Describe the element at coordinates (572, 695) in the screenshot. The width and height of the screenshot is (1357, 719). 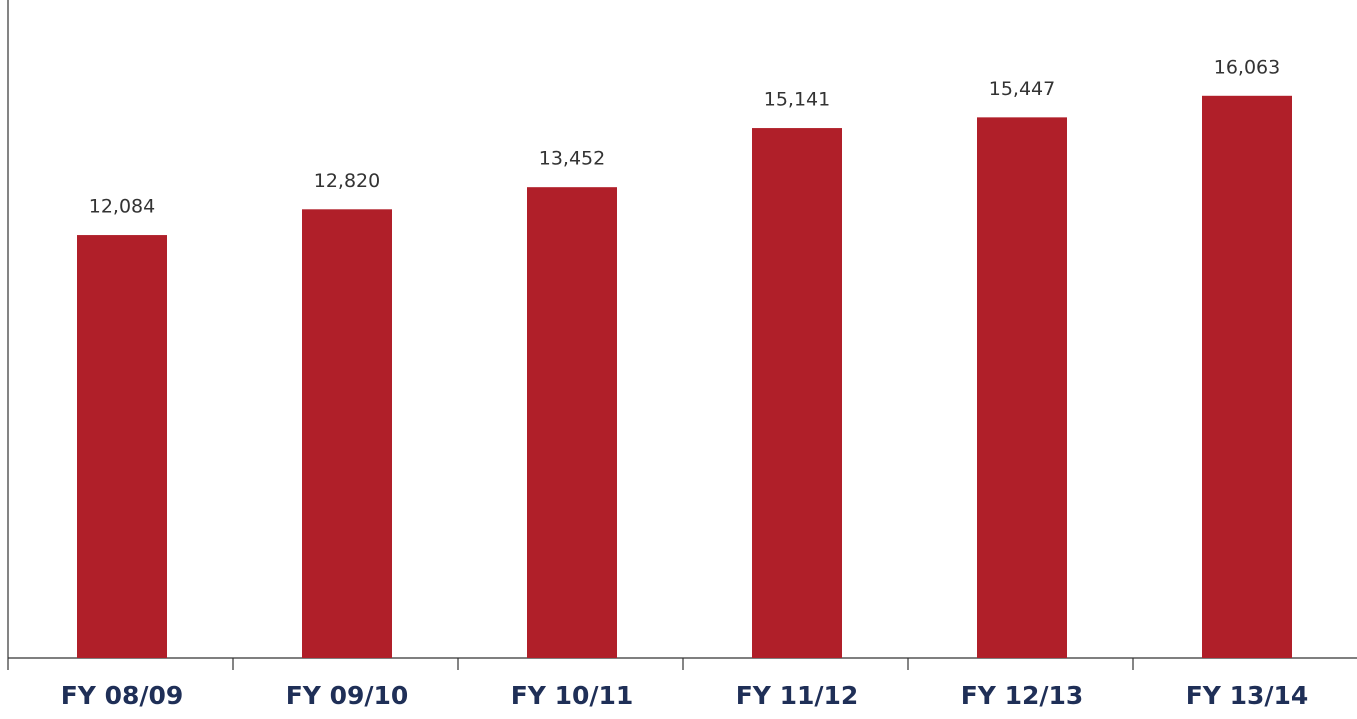
I see `x-tick-label: FY 10/11` at that location.